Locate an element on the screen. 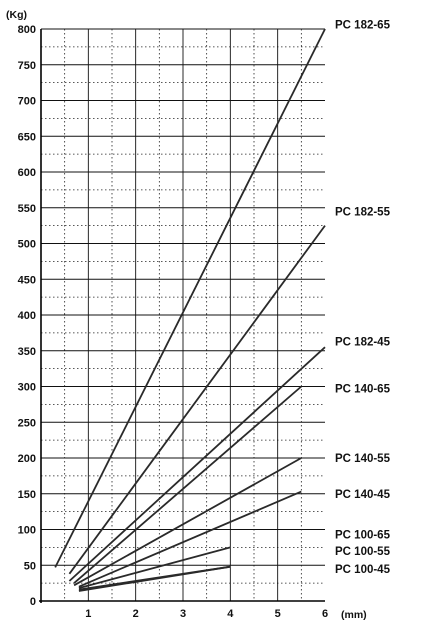  y-tick-label: 600 is located at coordinates (27, 173).